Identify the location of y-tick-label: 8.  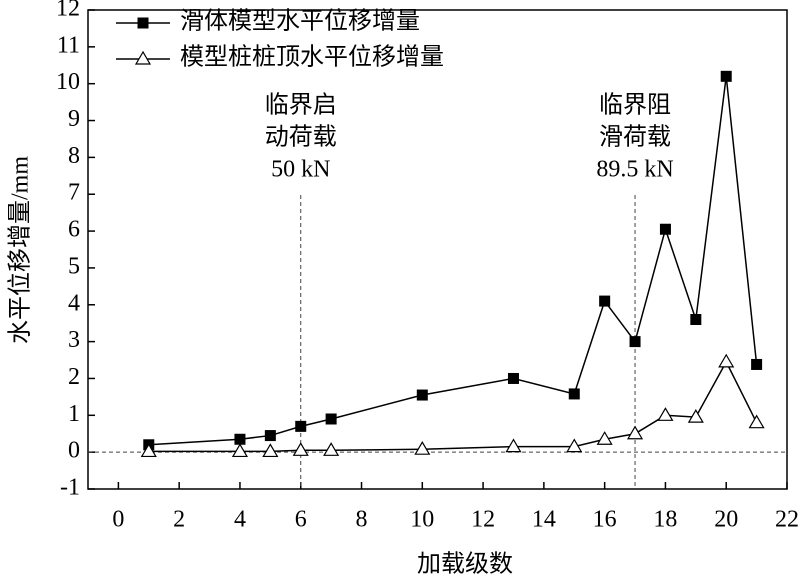
(74, 156).